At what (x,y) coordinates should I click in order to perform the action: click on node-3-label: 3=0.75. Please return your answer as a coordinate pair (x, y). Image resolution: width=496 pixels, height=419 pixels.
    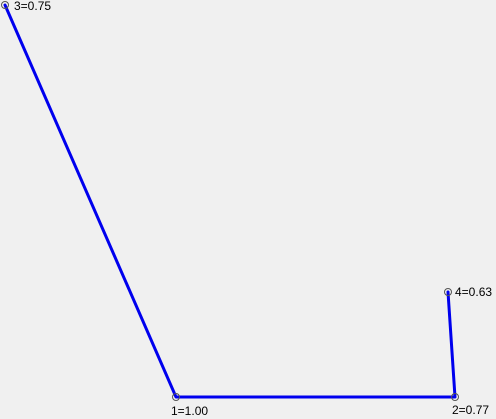
    Looking at the image, I should click on (32, 6).